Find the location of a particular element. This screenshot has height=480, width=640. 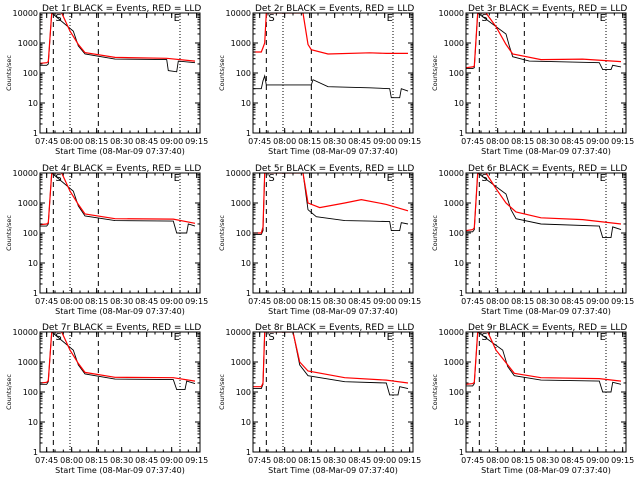

panel-title: Det 3r BLACK = Events, RED = LLD is located at coordinates (547, 9).